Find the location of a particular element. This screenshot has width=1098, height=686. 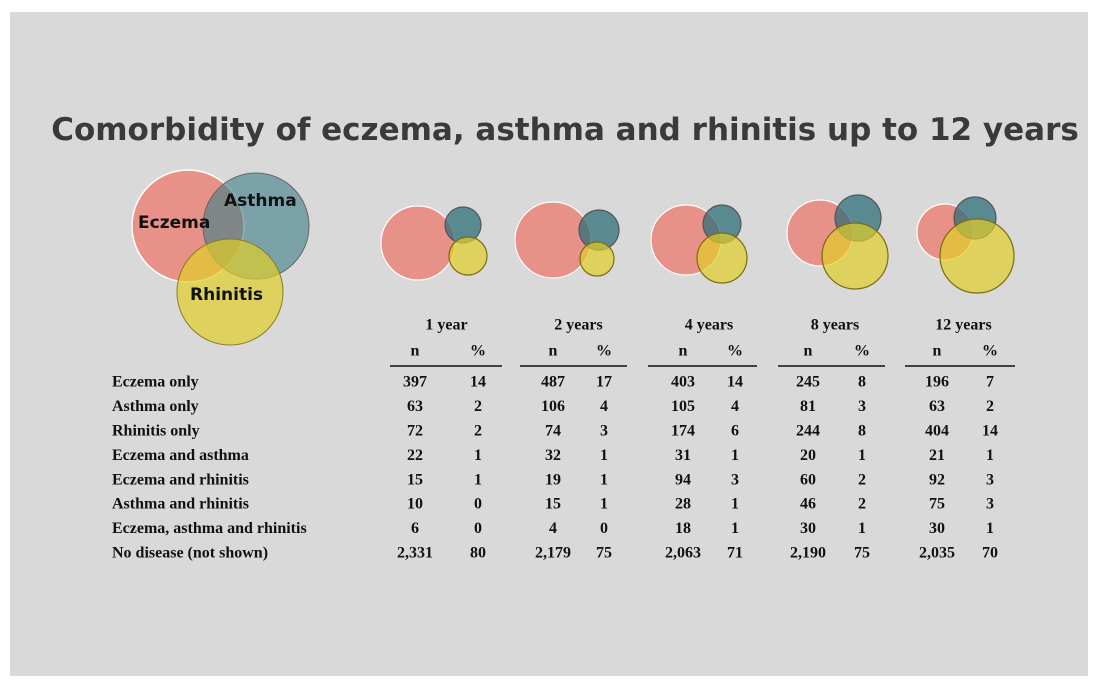

row-label: Eczema only is located at coordinates (155, 382).